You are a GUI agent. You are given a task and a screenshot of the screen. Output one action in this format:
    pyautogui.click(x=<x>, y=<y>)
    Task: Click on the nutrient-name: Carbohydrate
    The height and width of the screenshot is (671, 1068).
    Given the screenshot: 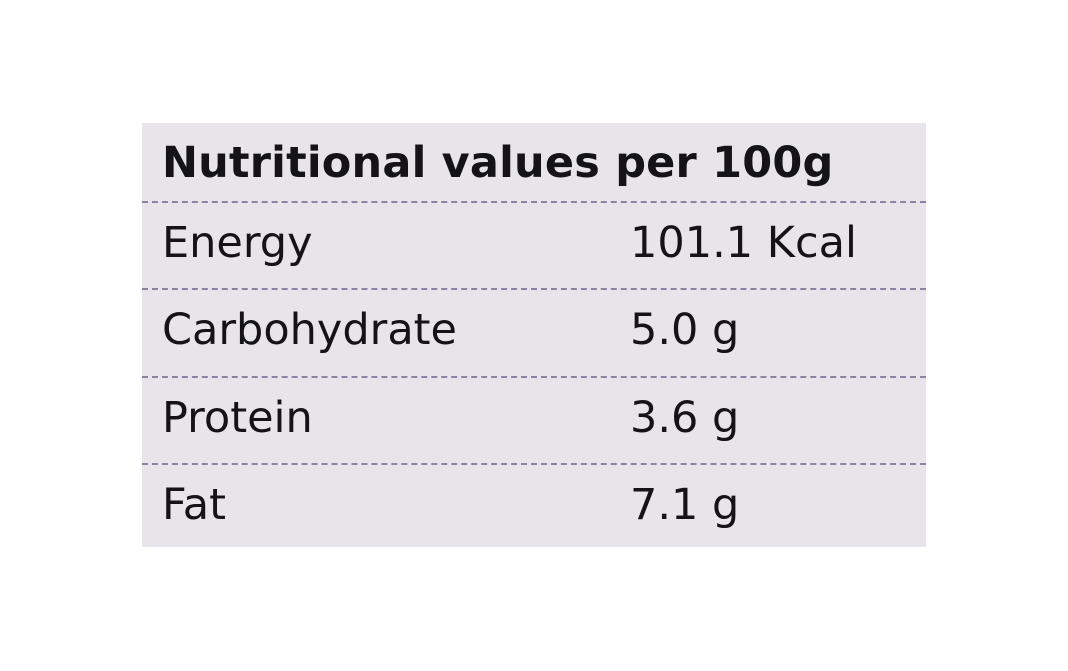 What is the action you would take?
    pyautogui.click(x=309, y=330)
    